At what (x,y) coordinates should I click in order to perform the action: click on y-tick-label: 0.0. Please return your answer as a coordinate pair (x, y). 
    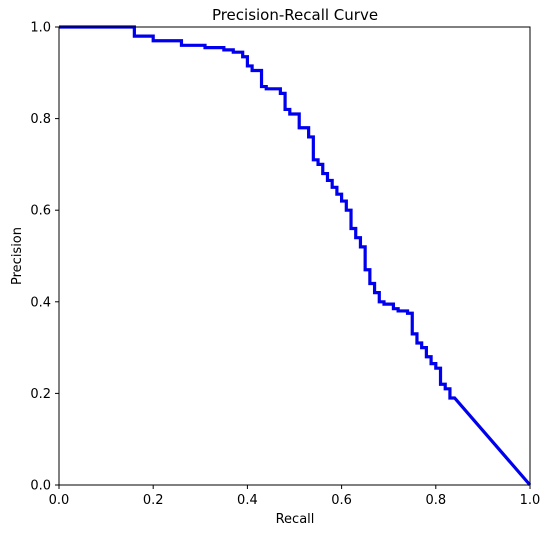
    Looking at the image, I should click on (40, 486).